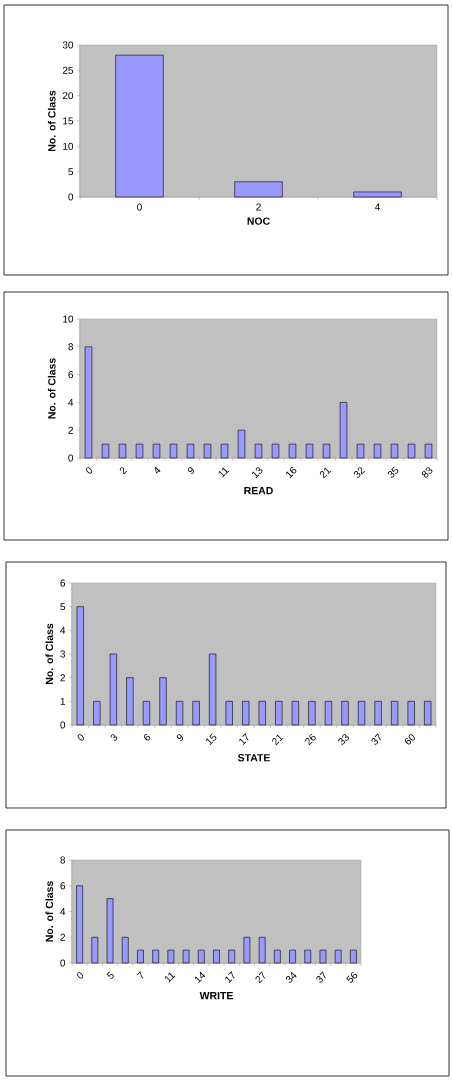 This screenshot has width=452, height=1080. I want to click on x-tick-label: 60, so click(409, 739).